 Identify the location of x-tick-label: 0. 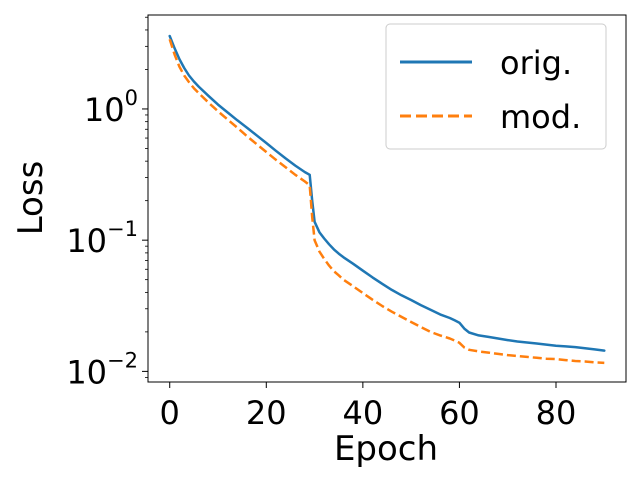
(170, 413).